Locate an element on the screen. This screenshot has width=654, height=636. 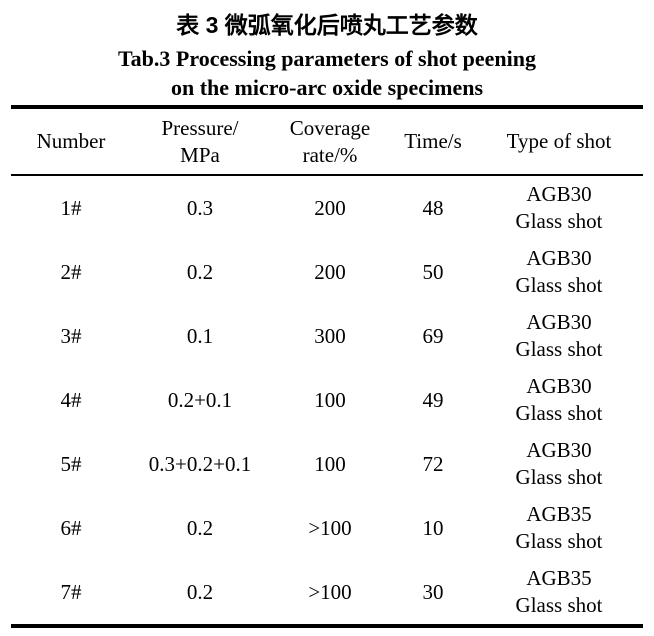
table-row: 6# 0.2 >100 10 AGB35 Glass shot is located at coordinates (327, 528).